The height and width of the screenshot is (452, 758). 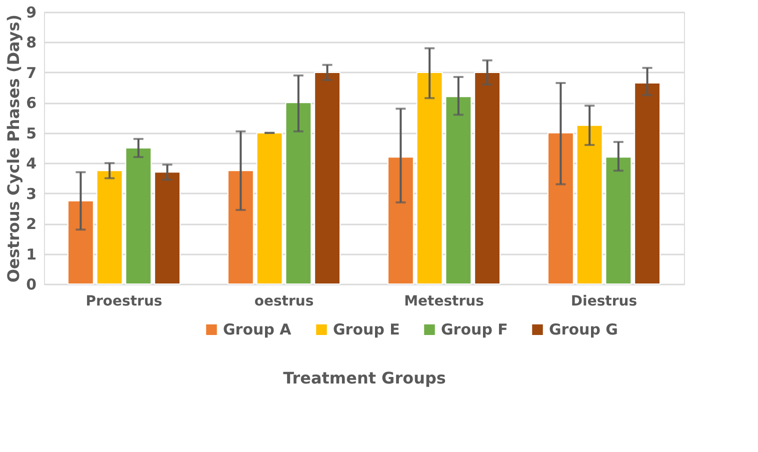 What do you see at coordinates (284, 302) in the screenshot?
I see `x-tick-label: oestrus` at bounding box center [284, 302].